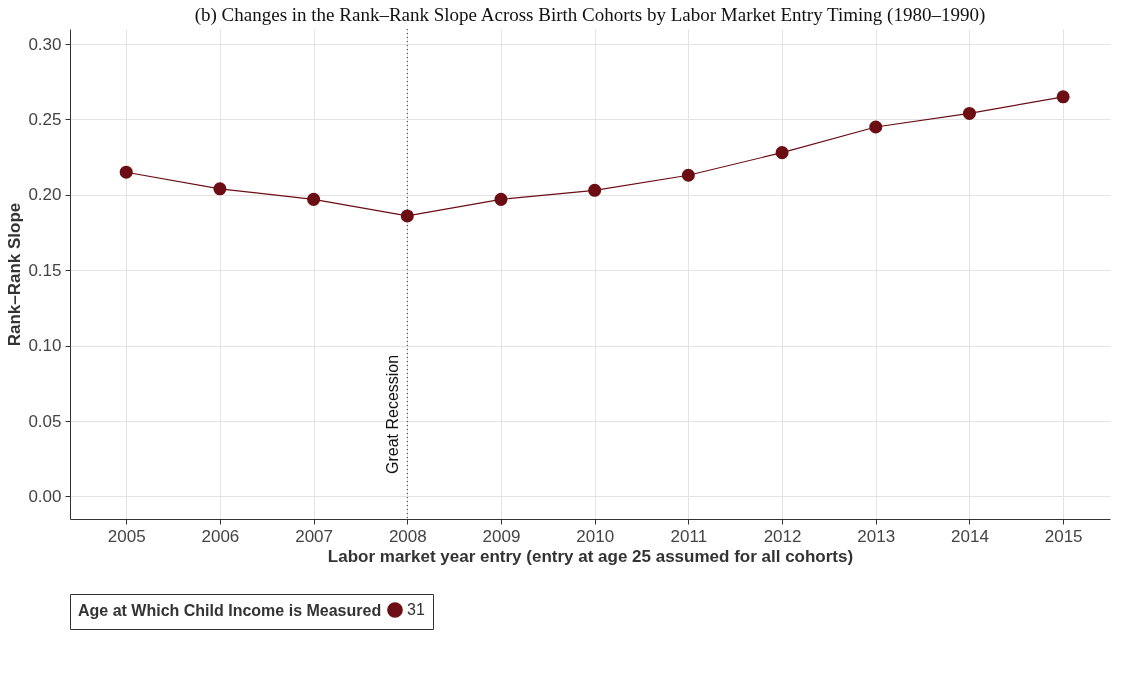  Describe the element at coordinates (45, 346) in the screenshot. I see `y-tick-label: 0.10` at that location.